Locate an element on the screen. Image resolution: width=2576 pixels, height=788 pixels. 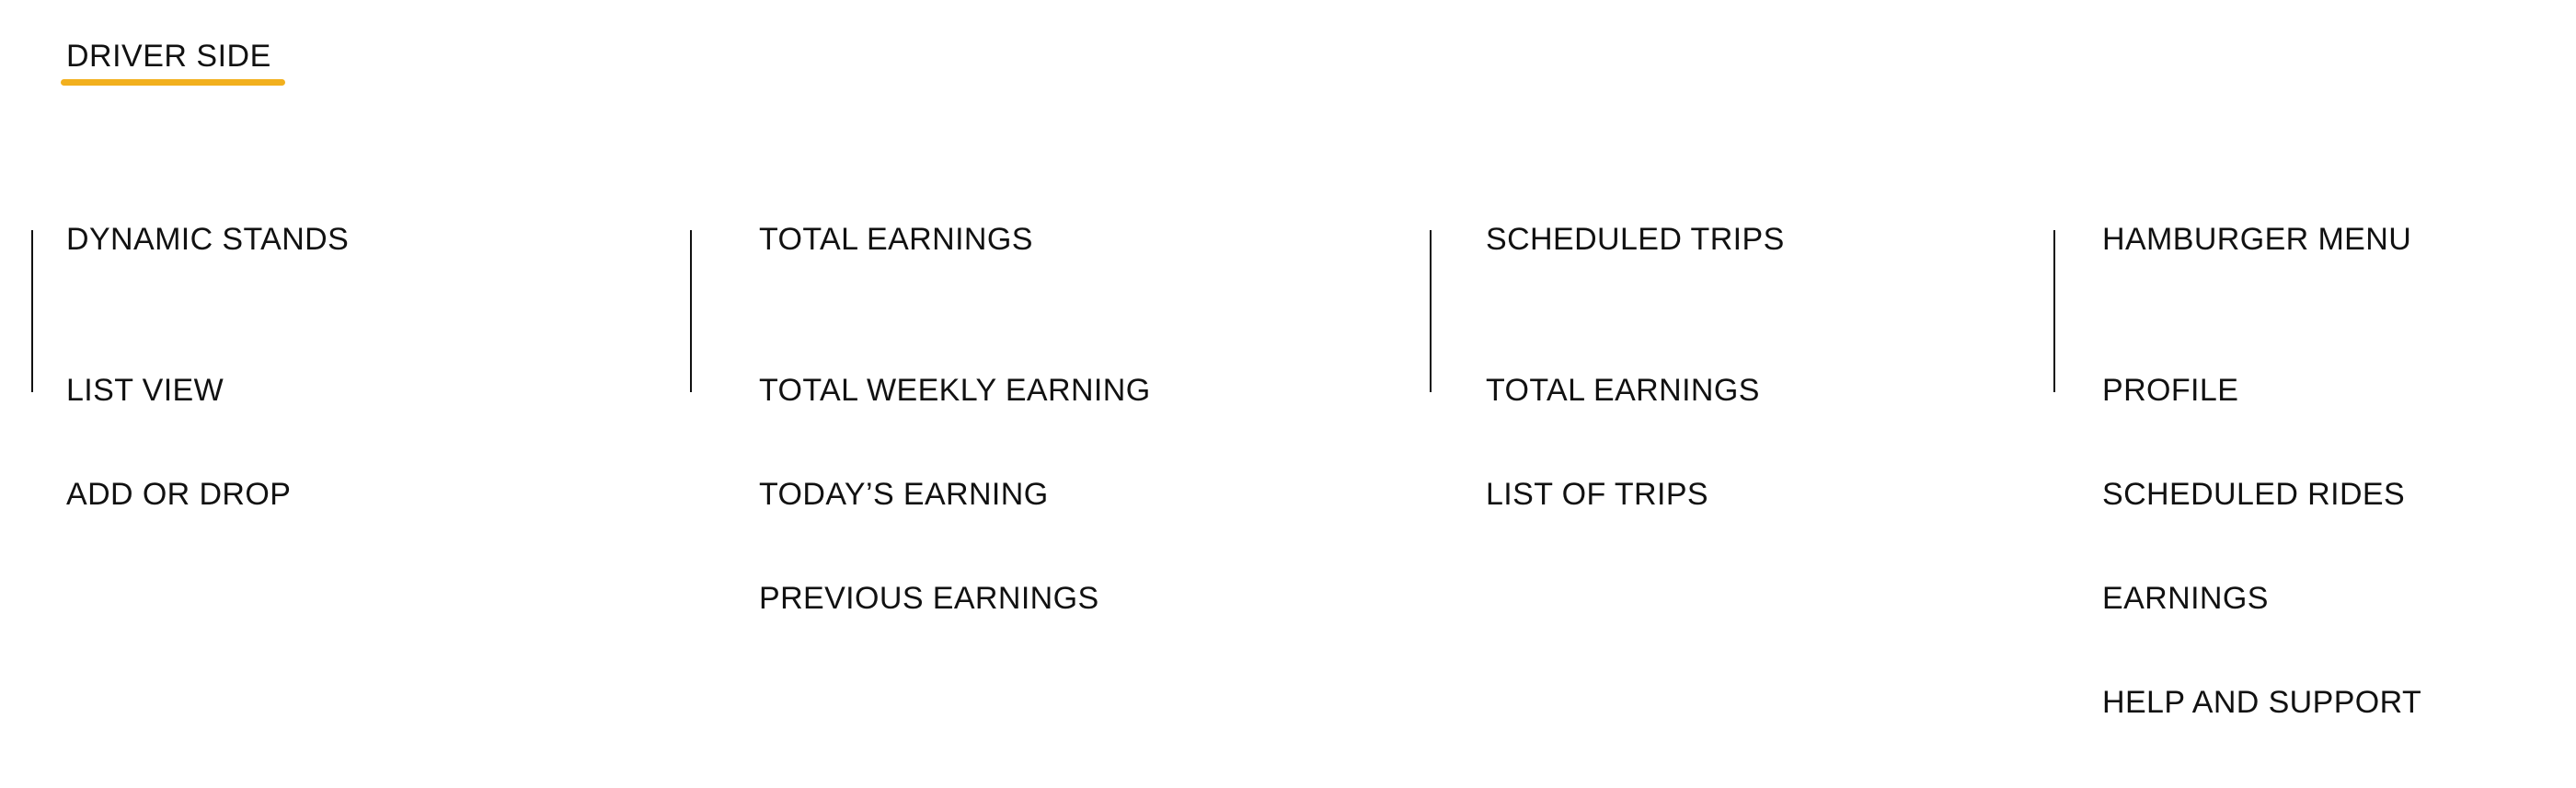
column-item: TOTAL WEEKLY EARNING is located at coordinates (955, 390).